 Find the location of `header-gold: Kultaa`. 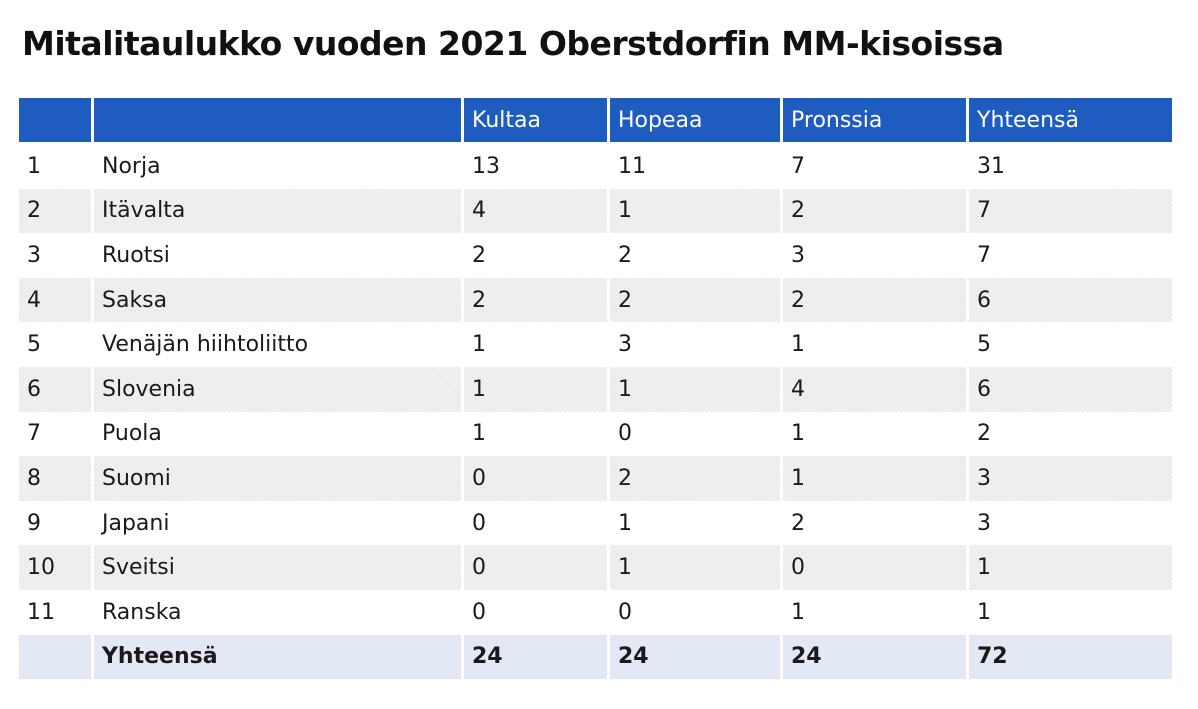

header-gold: Kultaa is located at coordinates (535, 121).